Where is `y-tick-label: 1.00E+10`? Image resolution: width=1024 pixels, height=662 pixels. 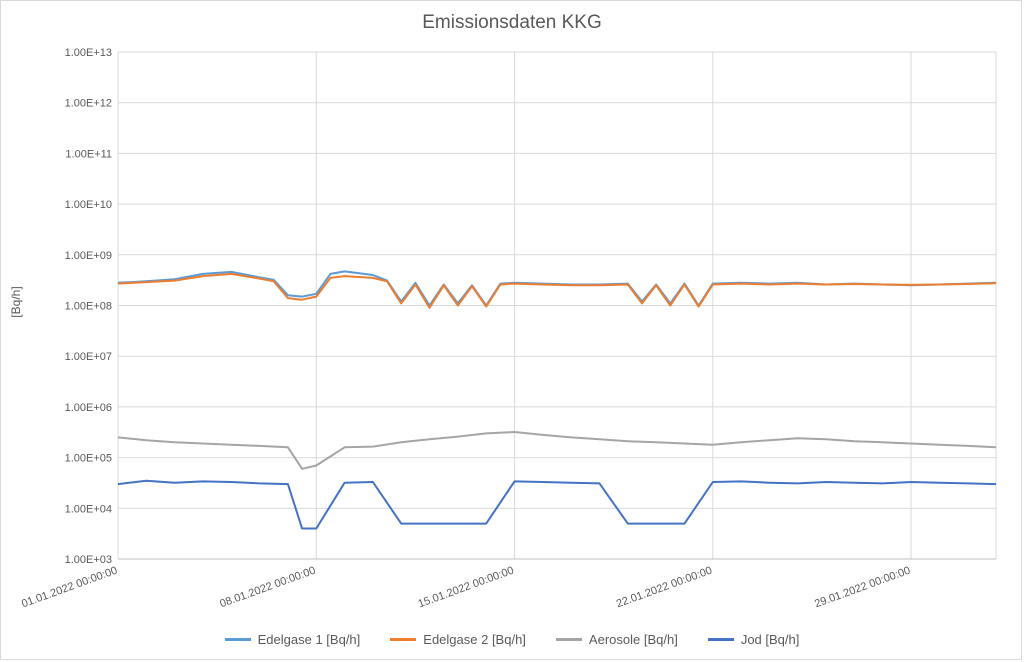 y-tick-label: 1.00E+10 is located at coordinates (88, 205).